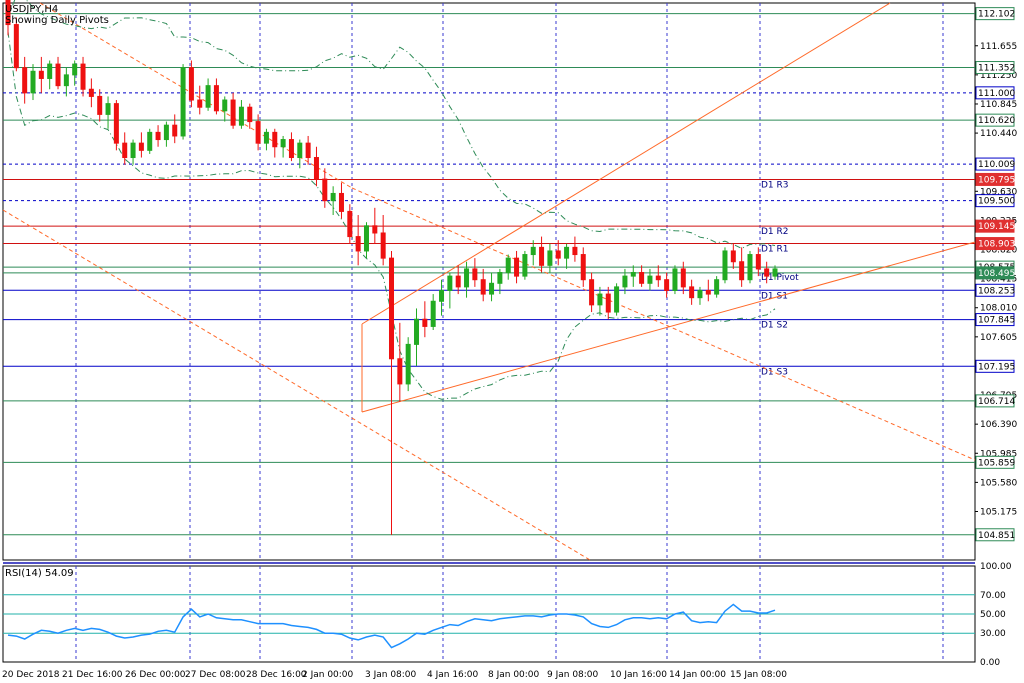 The height and width of the screenshot is (683, 1024). I want to click on level-price-text: 110.620, so click(996, 121).